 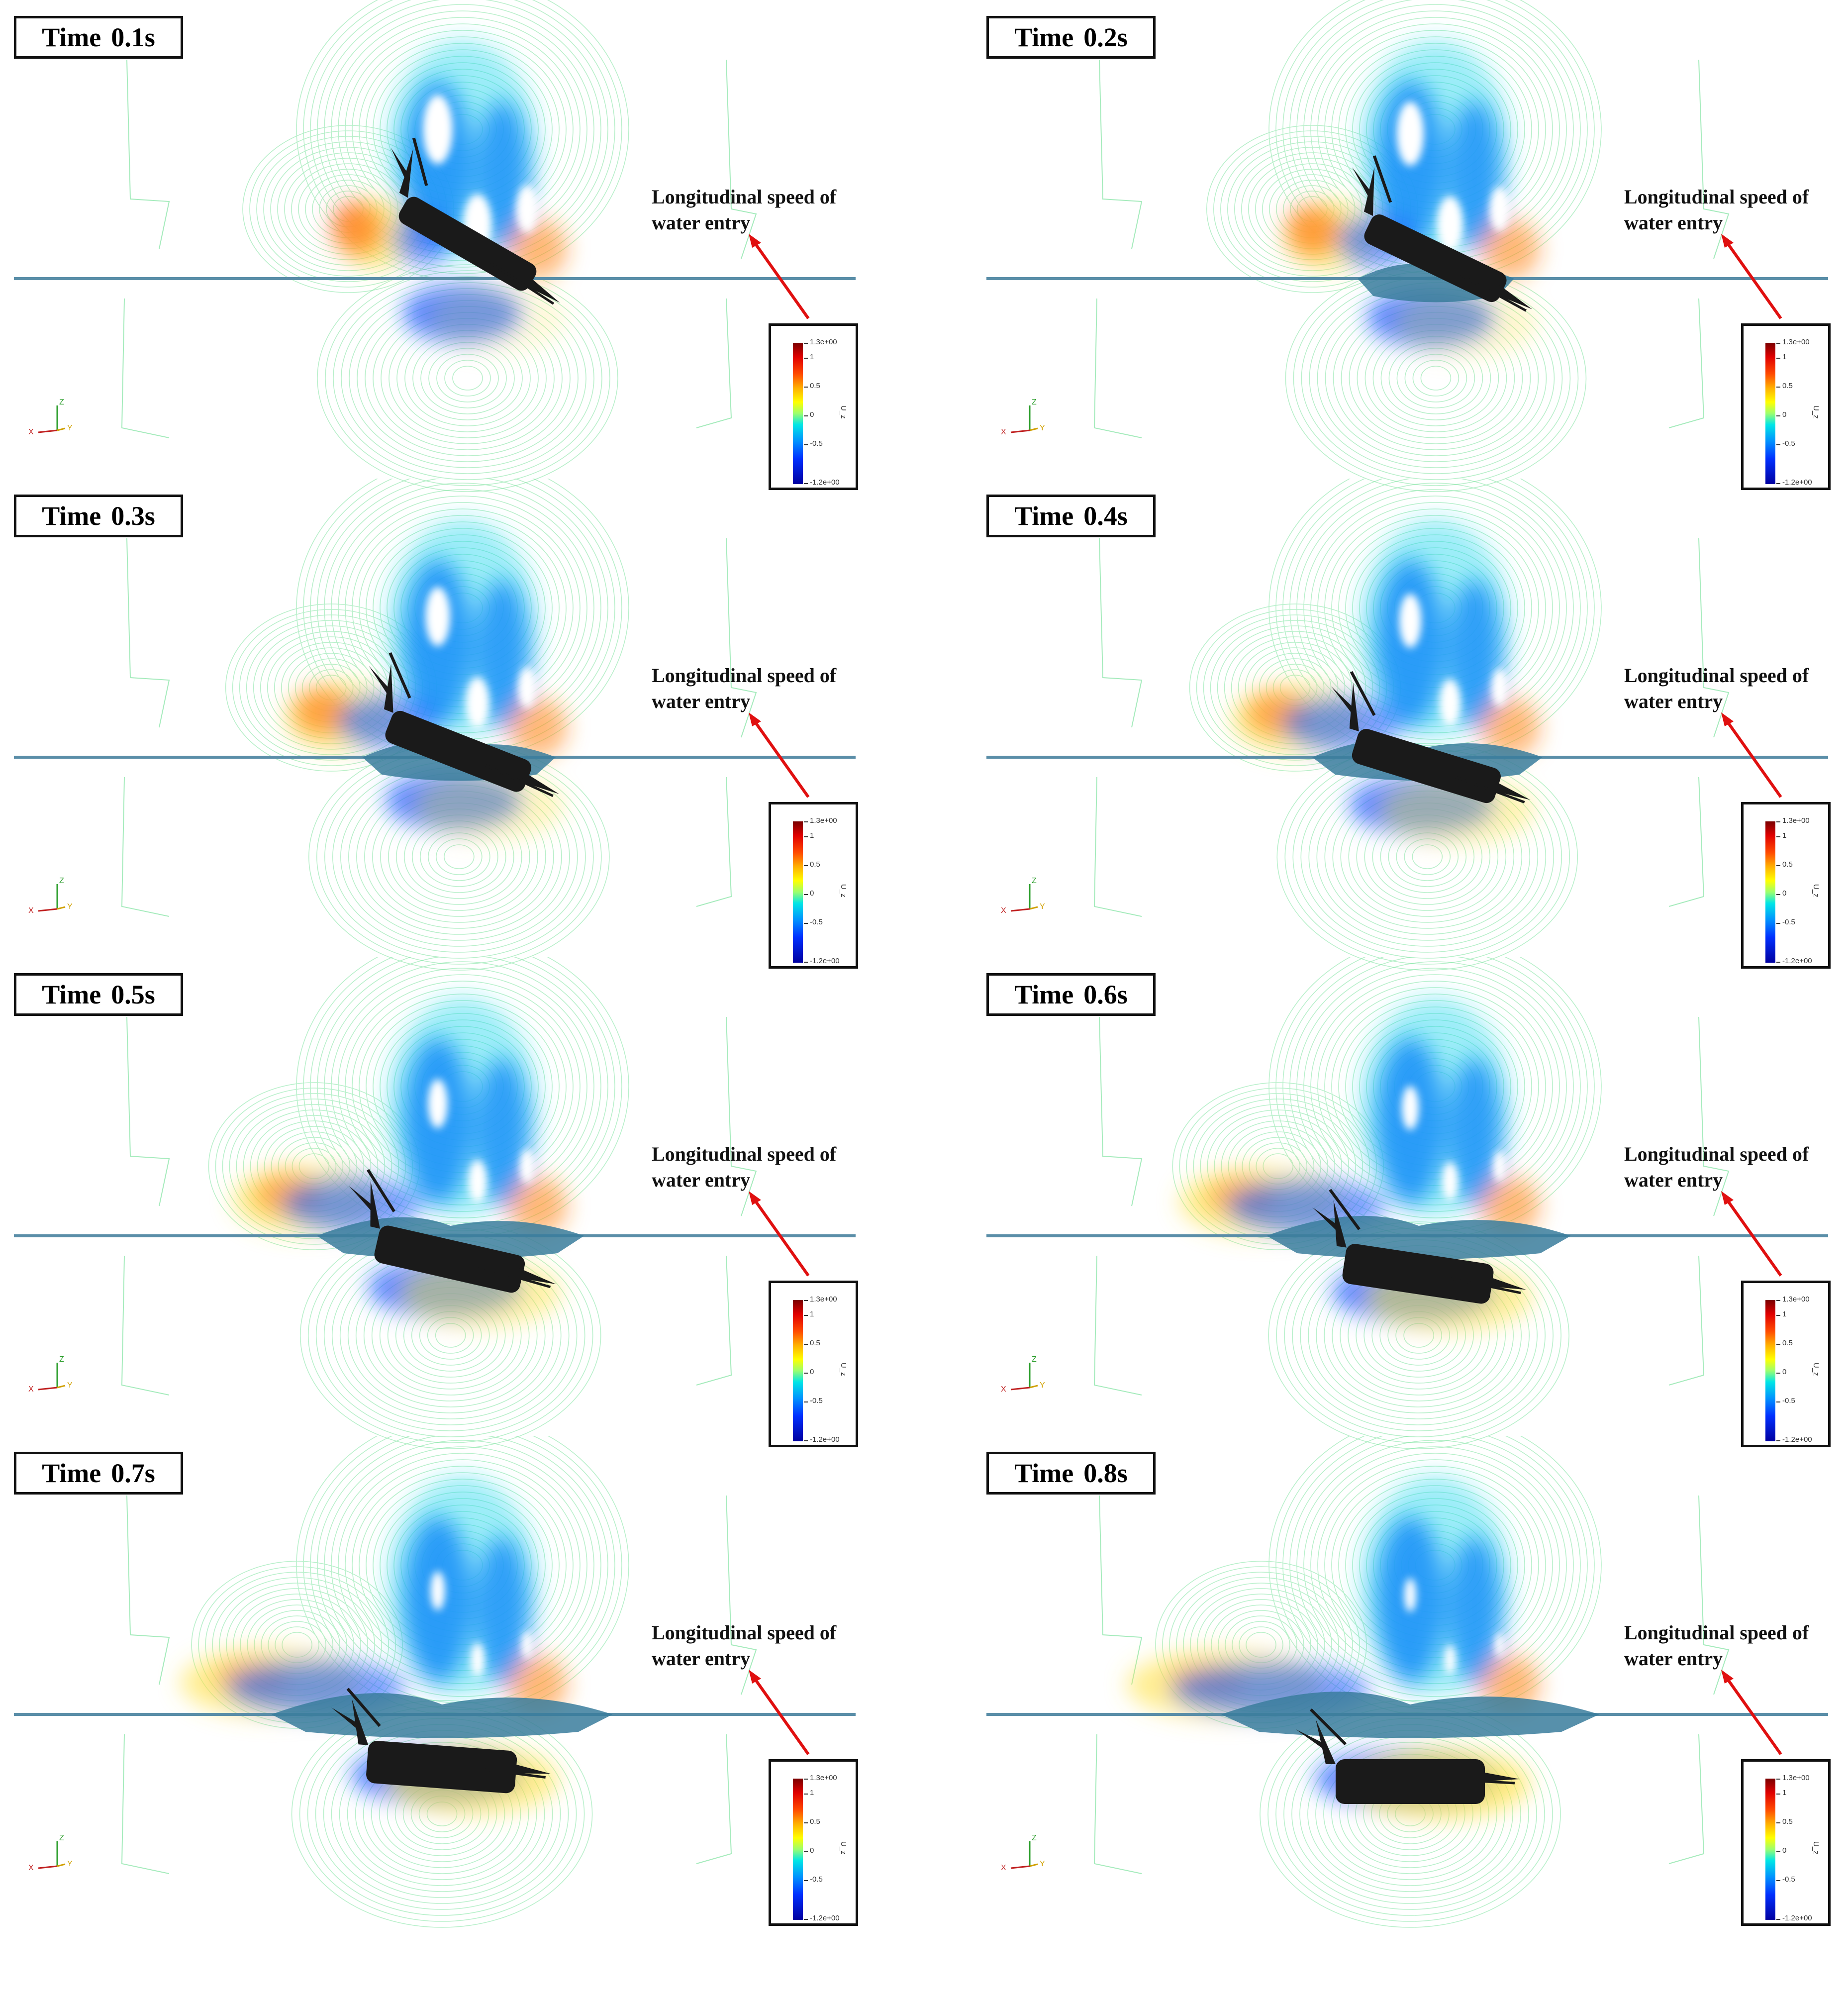 What do you see at coordinates (1105, 516) in the screenshot?
I see `time-label-value: 0.4s` at bounding box center [1105, 516].